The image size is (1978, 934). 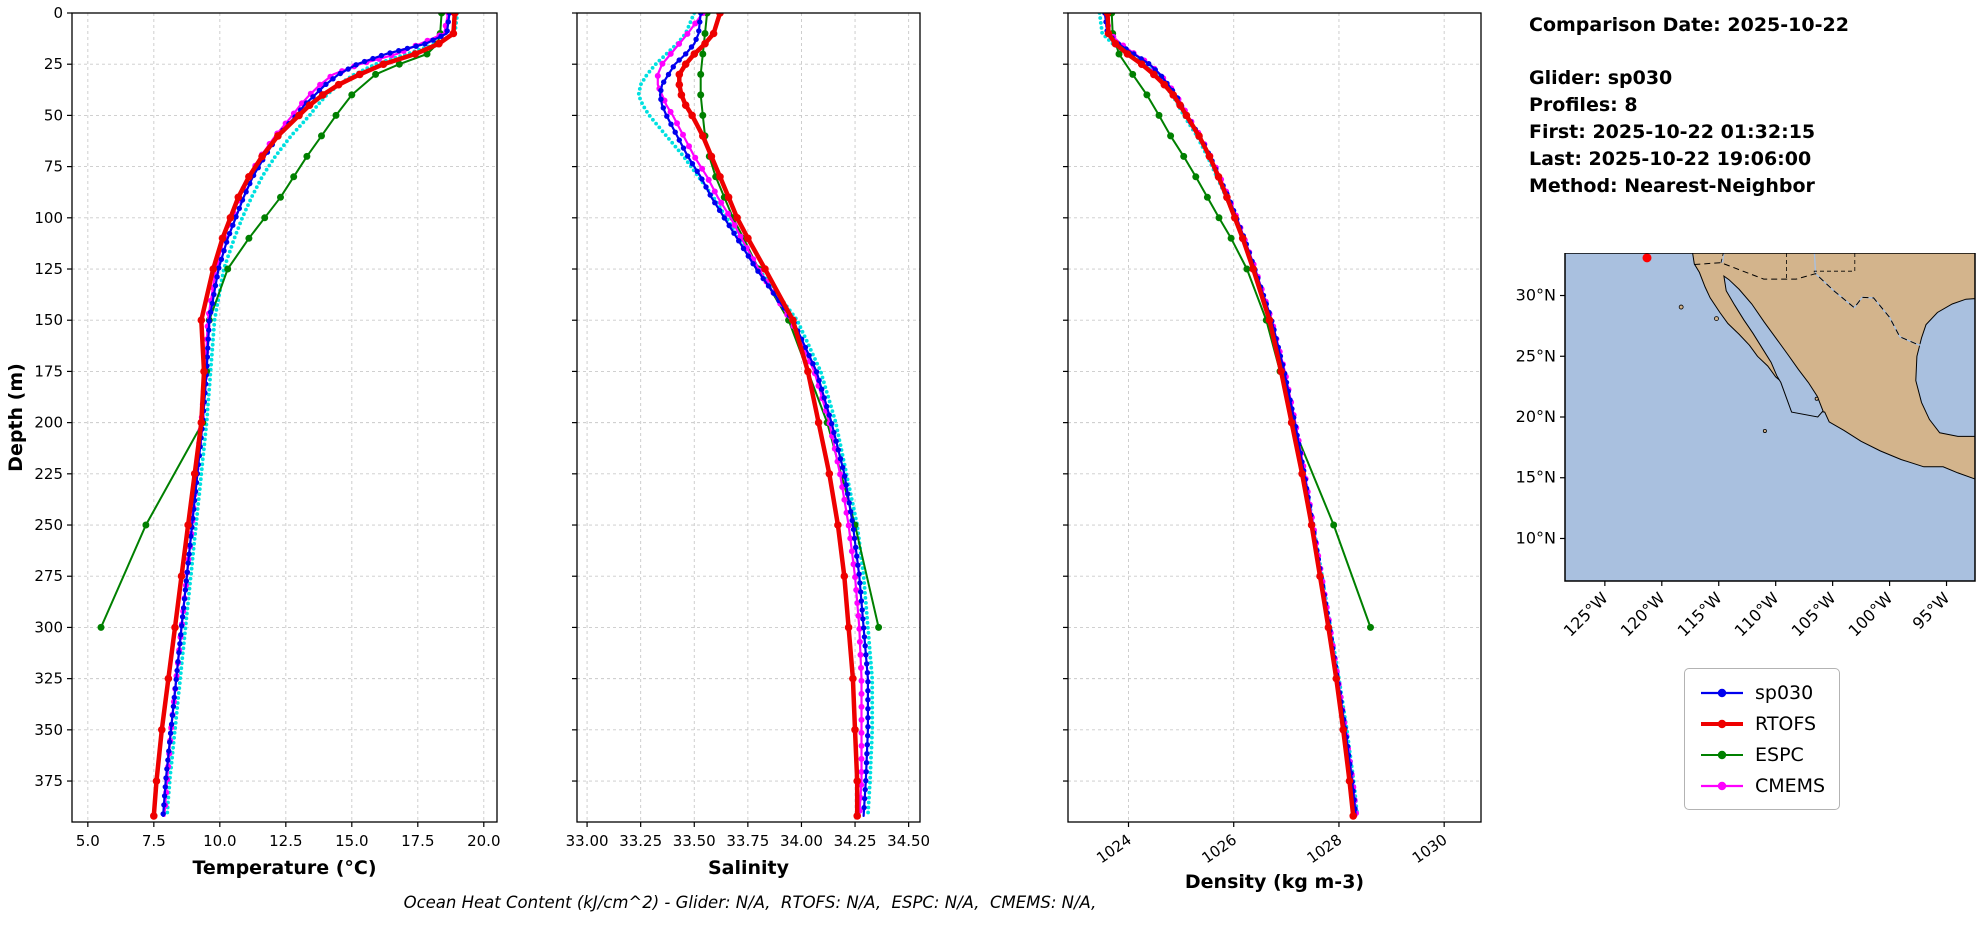 What do you see at coordinates (908, 841) in the screenshot?
I see `x-tick-label: 34.50` at bounding box center [908, 841].